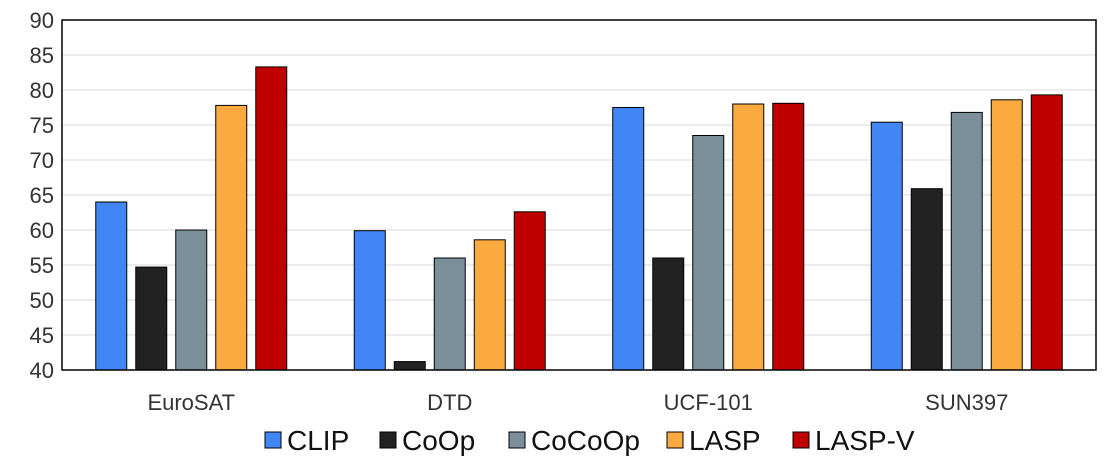 The width and height of the screenshot is (1109, 465). I want to click on y-tick-label: 40, so click(42, 370).